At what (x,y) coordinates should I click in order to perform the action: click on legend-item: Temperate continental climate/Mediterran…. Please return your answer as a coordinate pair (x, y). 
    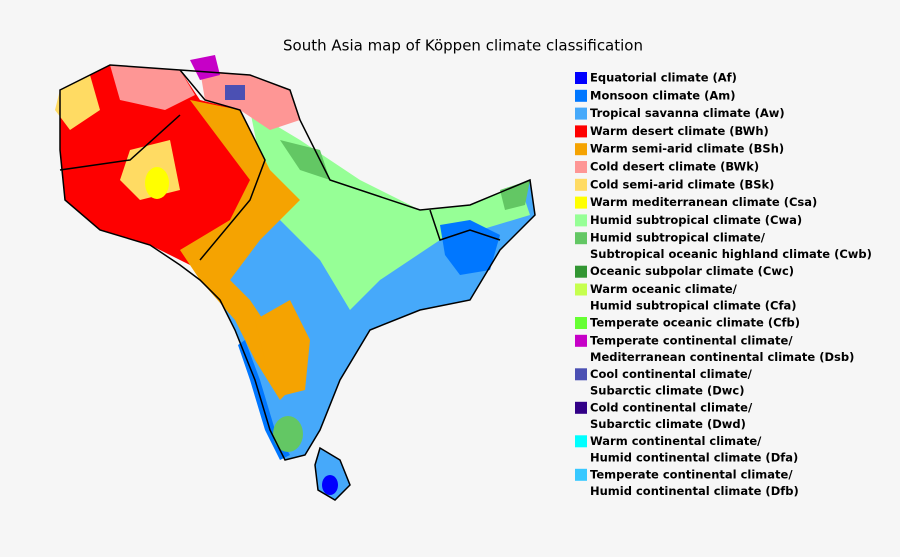
    Looking at the image, I should click on (714, 348).